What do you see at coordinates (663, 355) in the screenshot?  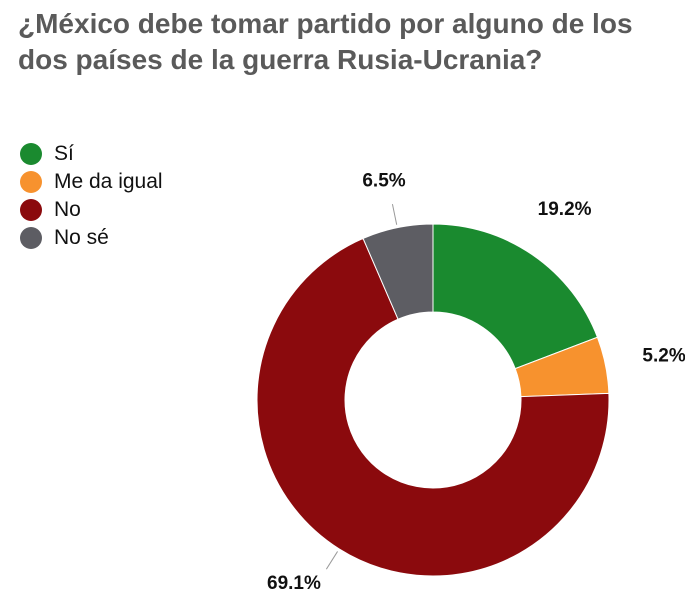 I see `data-label-me-da-igual: 5.2%` at bounding box center [663, 355].